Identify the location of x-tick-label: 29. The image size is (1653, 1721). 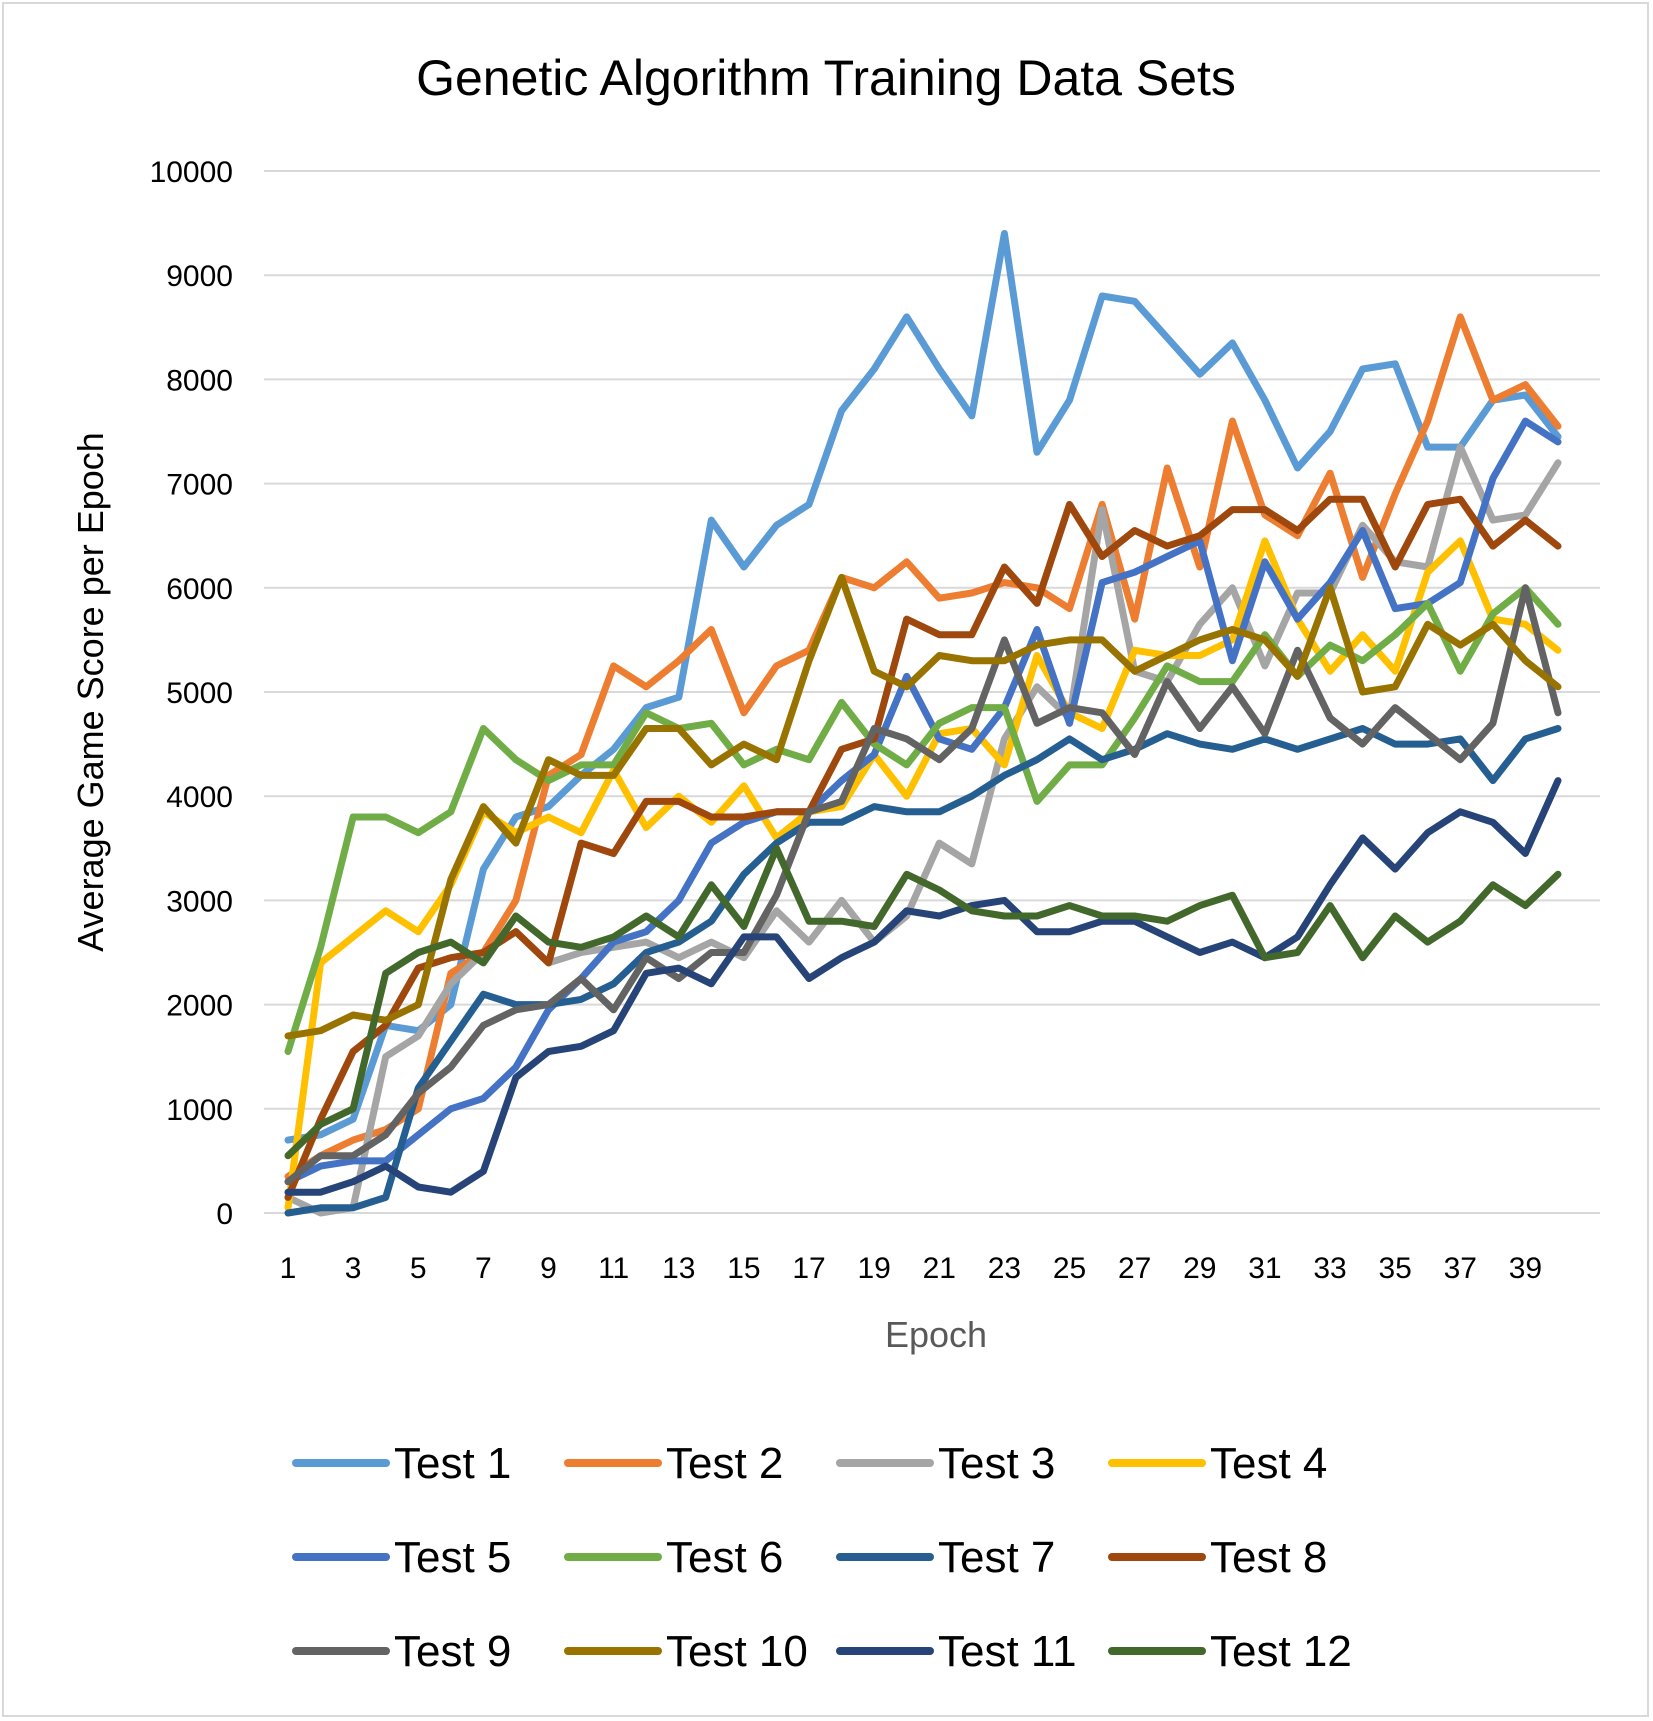
(1199, 1268).